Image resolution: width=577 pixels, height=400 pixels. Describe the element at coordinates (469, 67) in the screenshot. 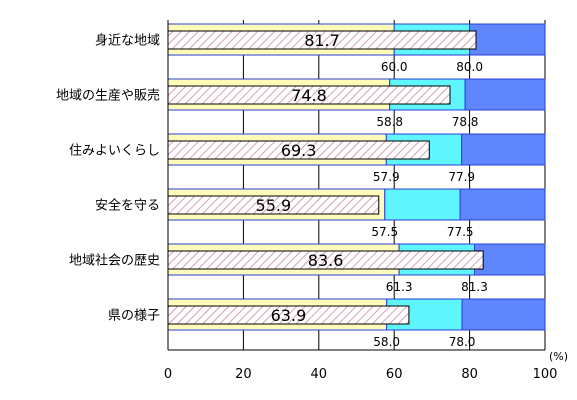

I see `band-upper-label: 80.0` at that location.